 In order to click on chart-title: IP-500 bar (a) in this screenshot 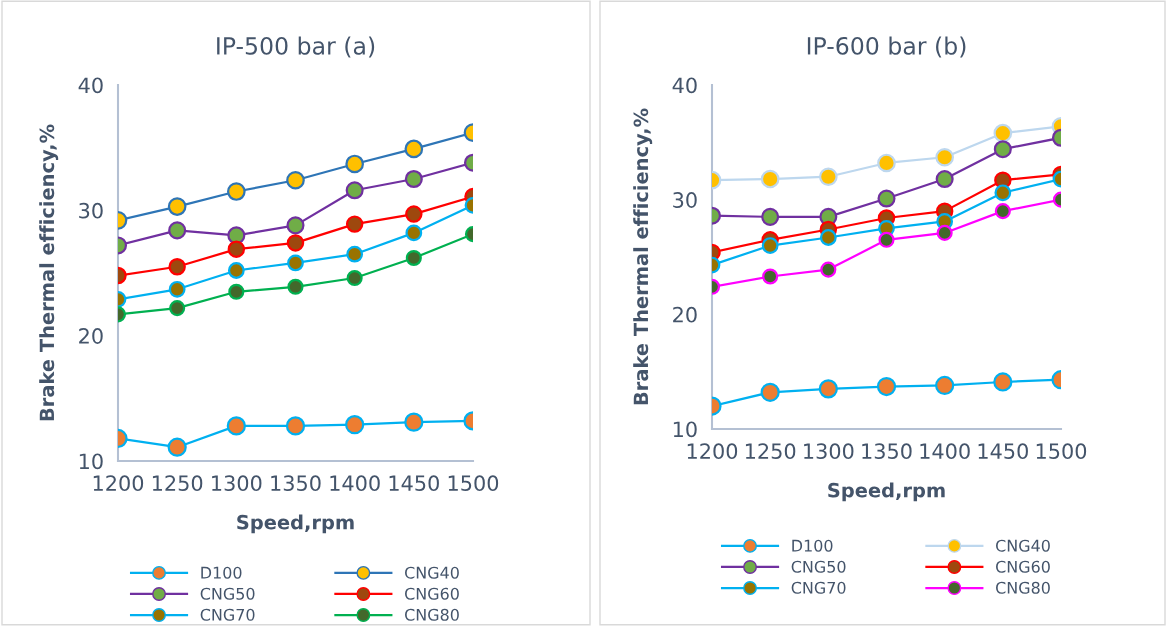, I will do `click(296, 47)`.